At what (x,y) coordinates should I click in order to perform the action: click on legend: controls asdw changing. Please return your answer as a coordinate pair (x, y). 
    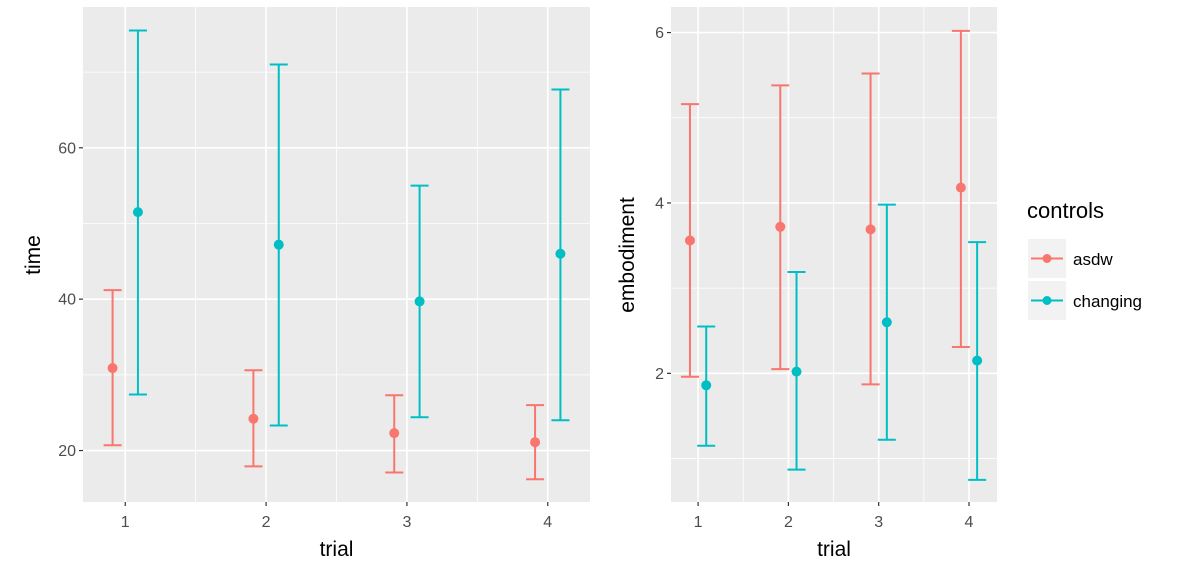
    Looking at the image, I should click on (1084, 259).